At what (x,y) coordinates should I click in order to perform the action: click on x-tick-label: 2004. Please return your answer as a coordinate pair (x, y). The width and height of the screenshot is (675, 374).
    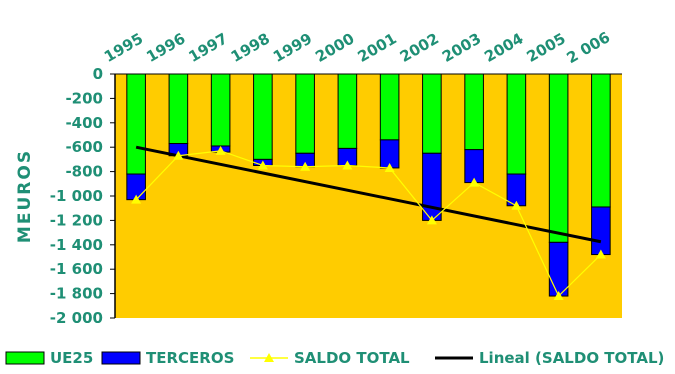
    Looking at the image, I should click on (503, 47).